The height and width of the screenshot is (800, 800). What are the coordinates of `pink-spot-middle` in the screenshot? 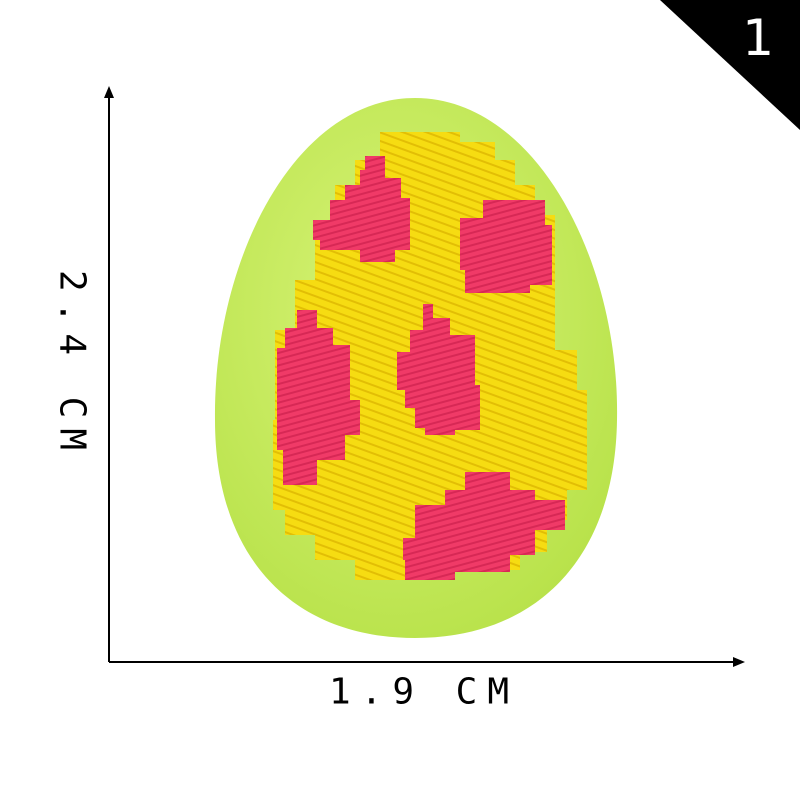 It's located at (438, 369).